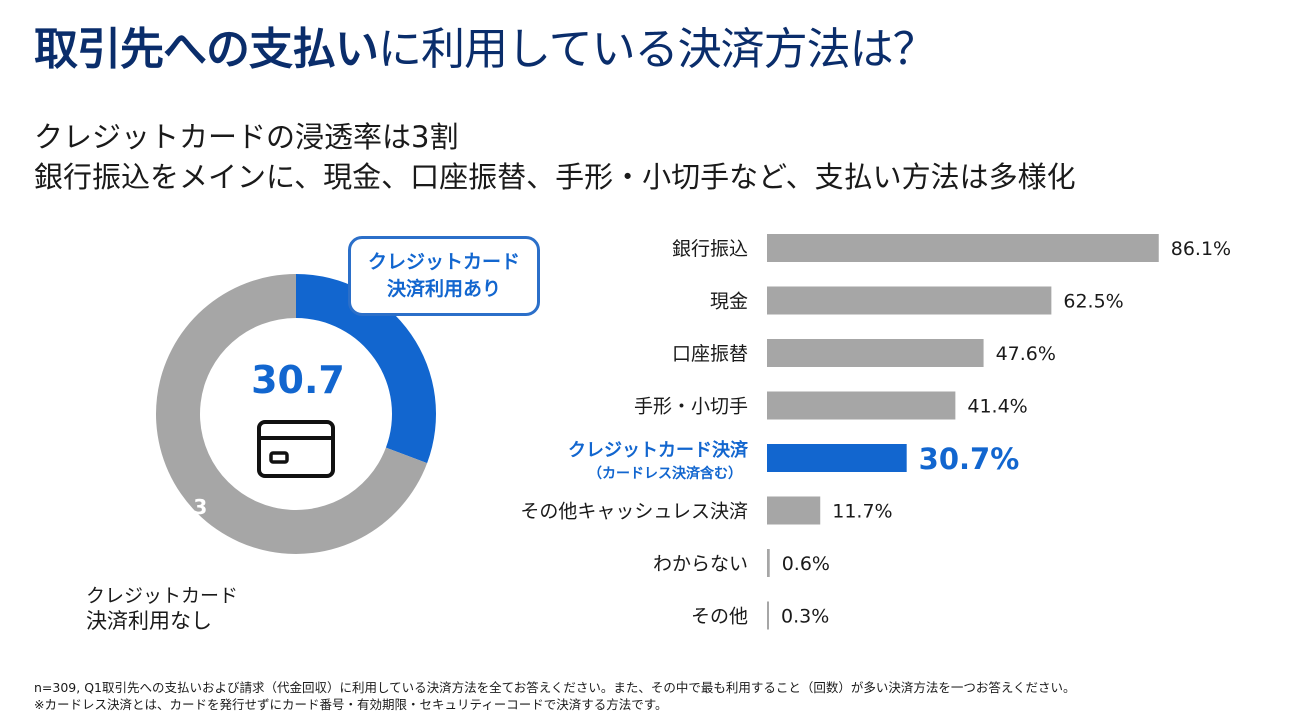 Image resolution: width=1299 pixels, height=722 pixels. What do you see at coordinates (729, 302) in the screenshot?
I see `bar-label-1: 現金` at bounding box center [729, 302].